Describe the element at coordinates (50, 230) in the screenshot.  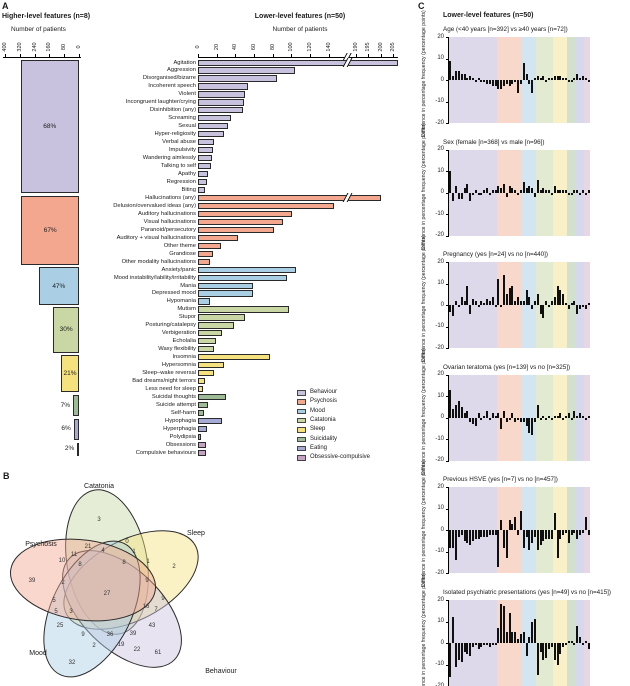
I see `higher-bar-percent: 67%` at that location.